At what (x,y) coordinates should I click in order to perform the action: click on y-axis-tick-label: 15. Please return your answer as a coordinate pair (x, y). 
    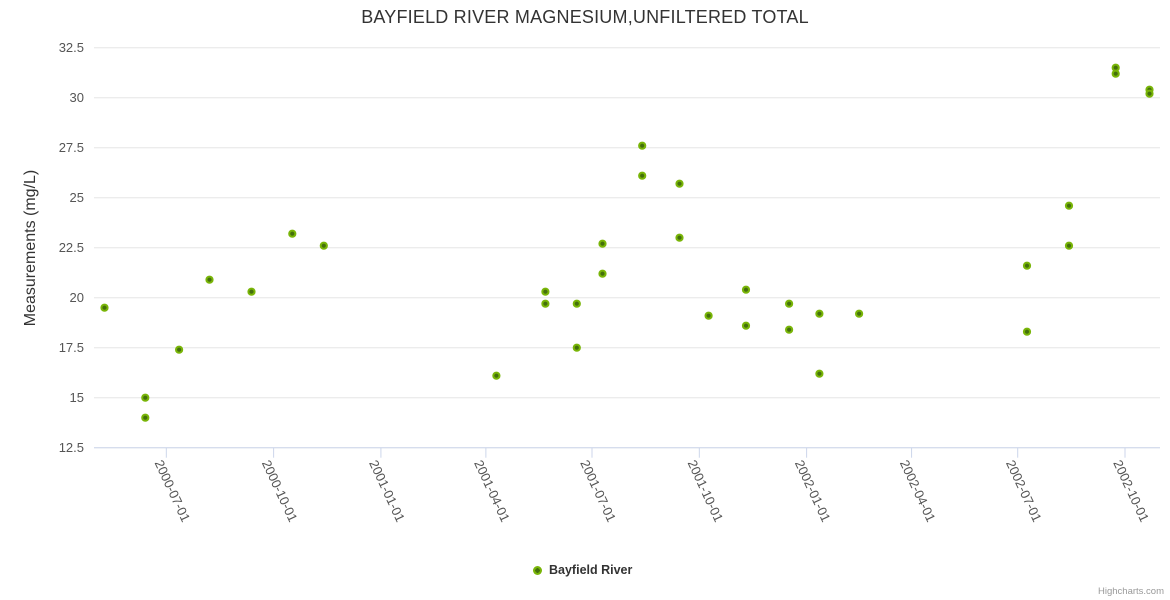
    Looking at the image, I should click on (77, 397).